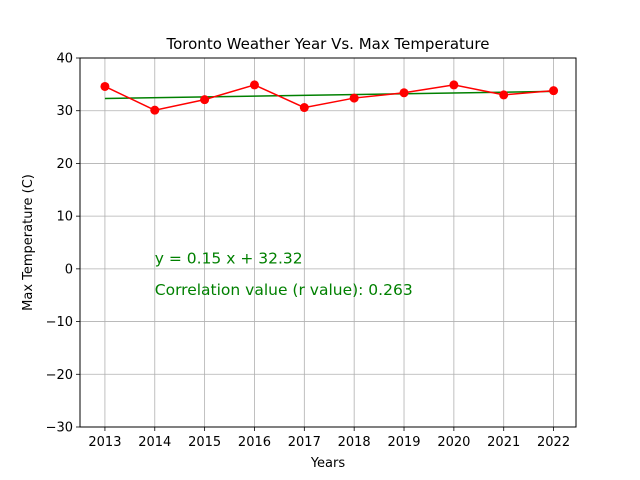 The width and height of the screenshot is (640, 480). Describe the element at coordinates (328, 463) in the screenshot. I see `x-axis-title: Years` at that location.